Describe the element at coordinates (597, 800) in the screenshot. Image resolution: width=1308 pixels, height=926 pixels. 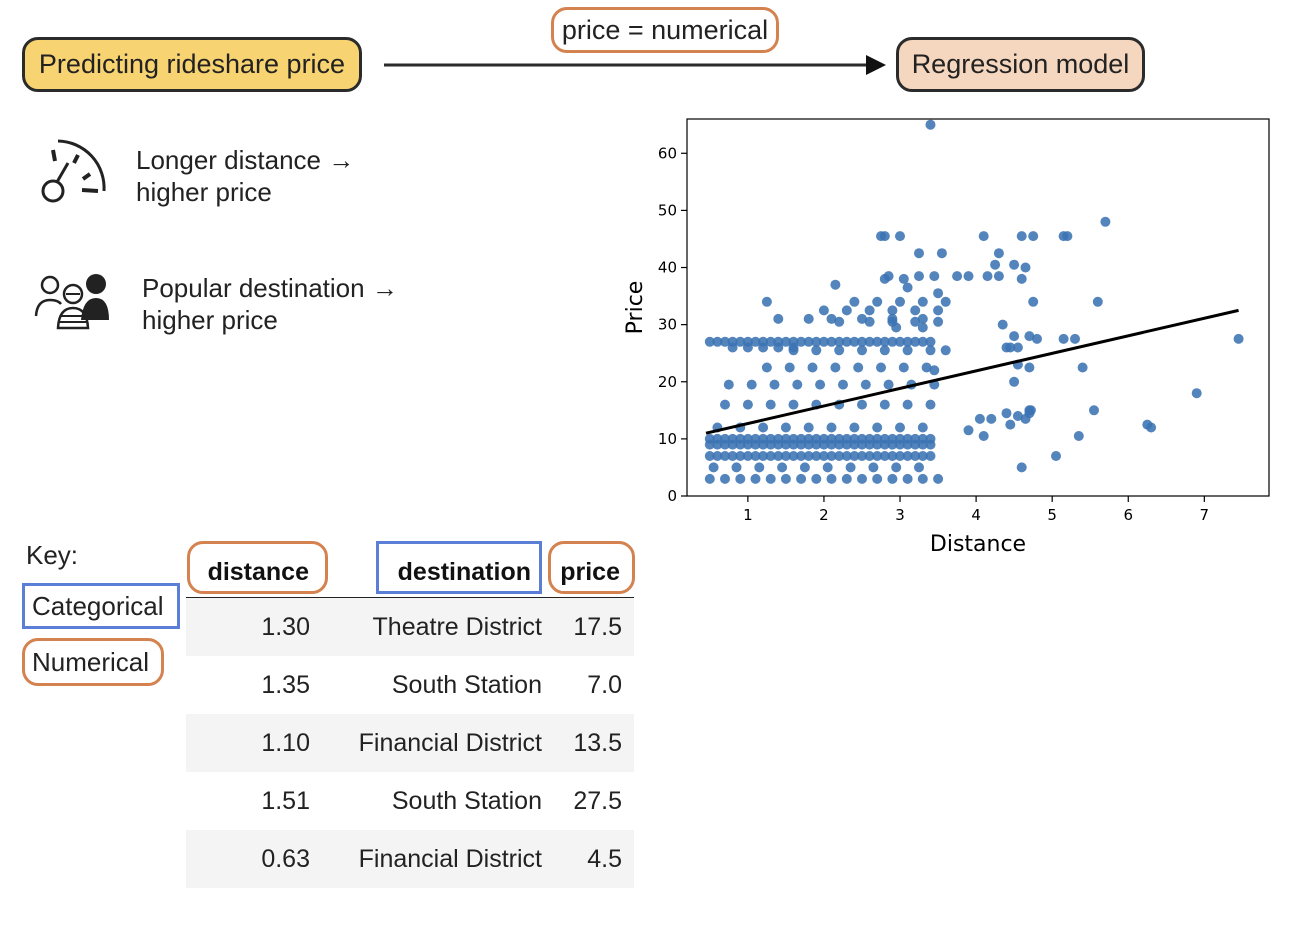
I see `cell-price: 27.5` at that location.